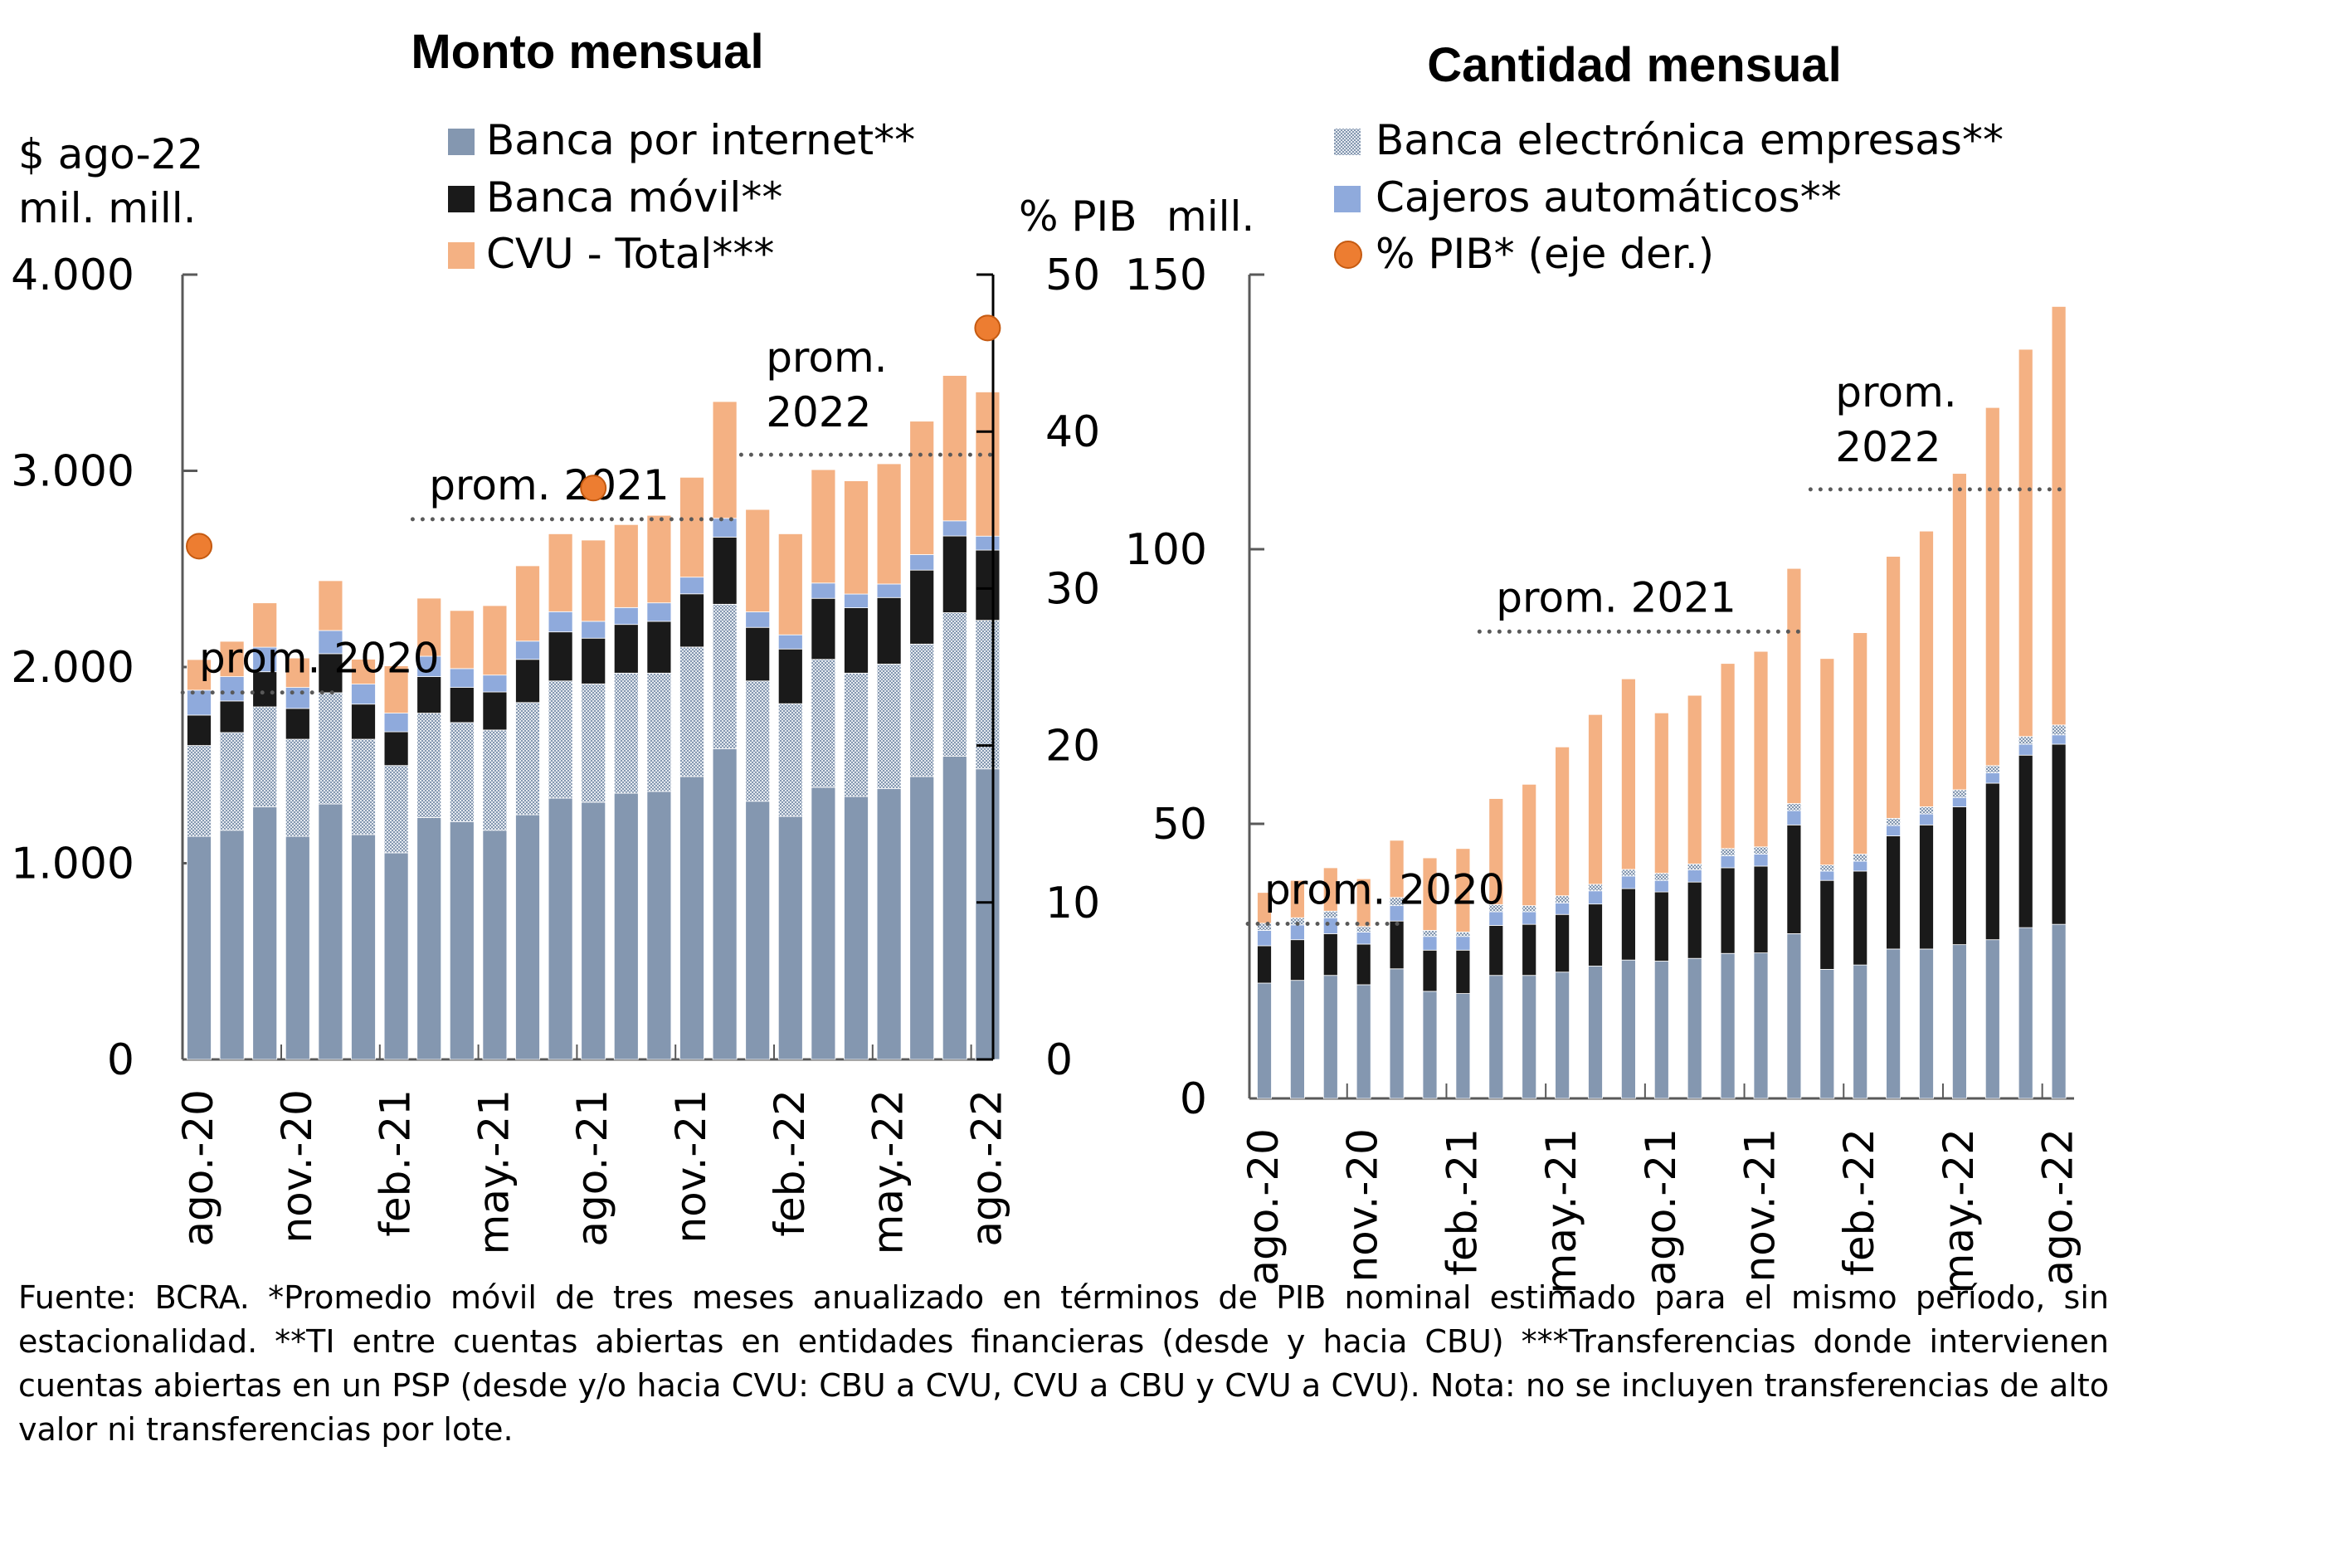  I want to click on legend-label-movil: Banca móvil**, so click(634, 197).